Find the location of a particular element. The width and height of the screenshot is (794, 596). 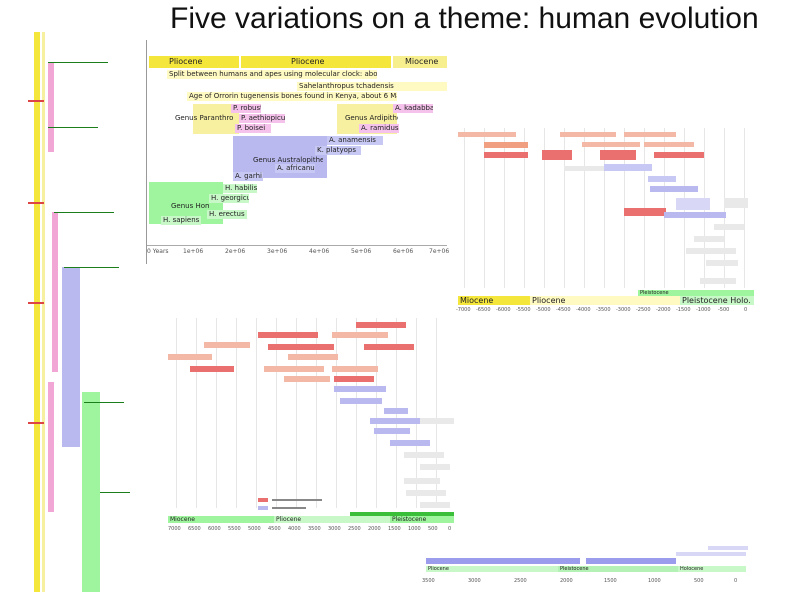

h-habilis-bar: H. habilis is located at coordinates (240, 188).